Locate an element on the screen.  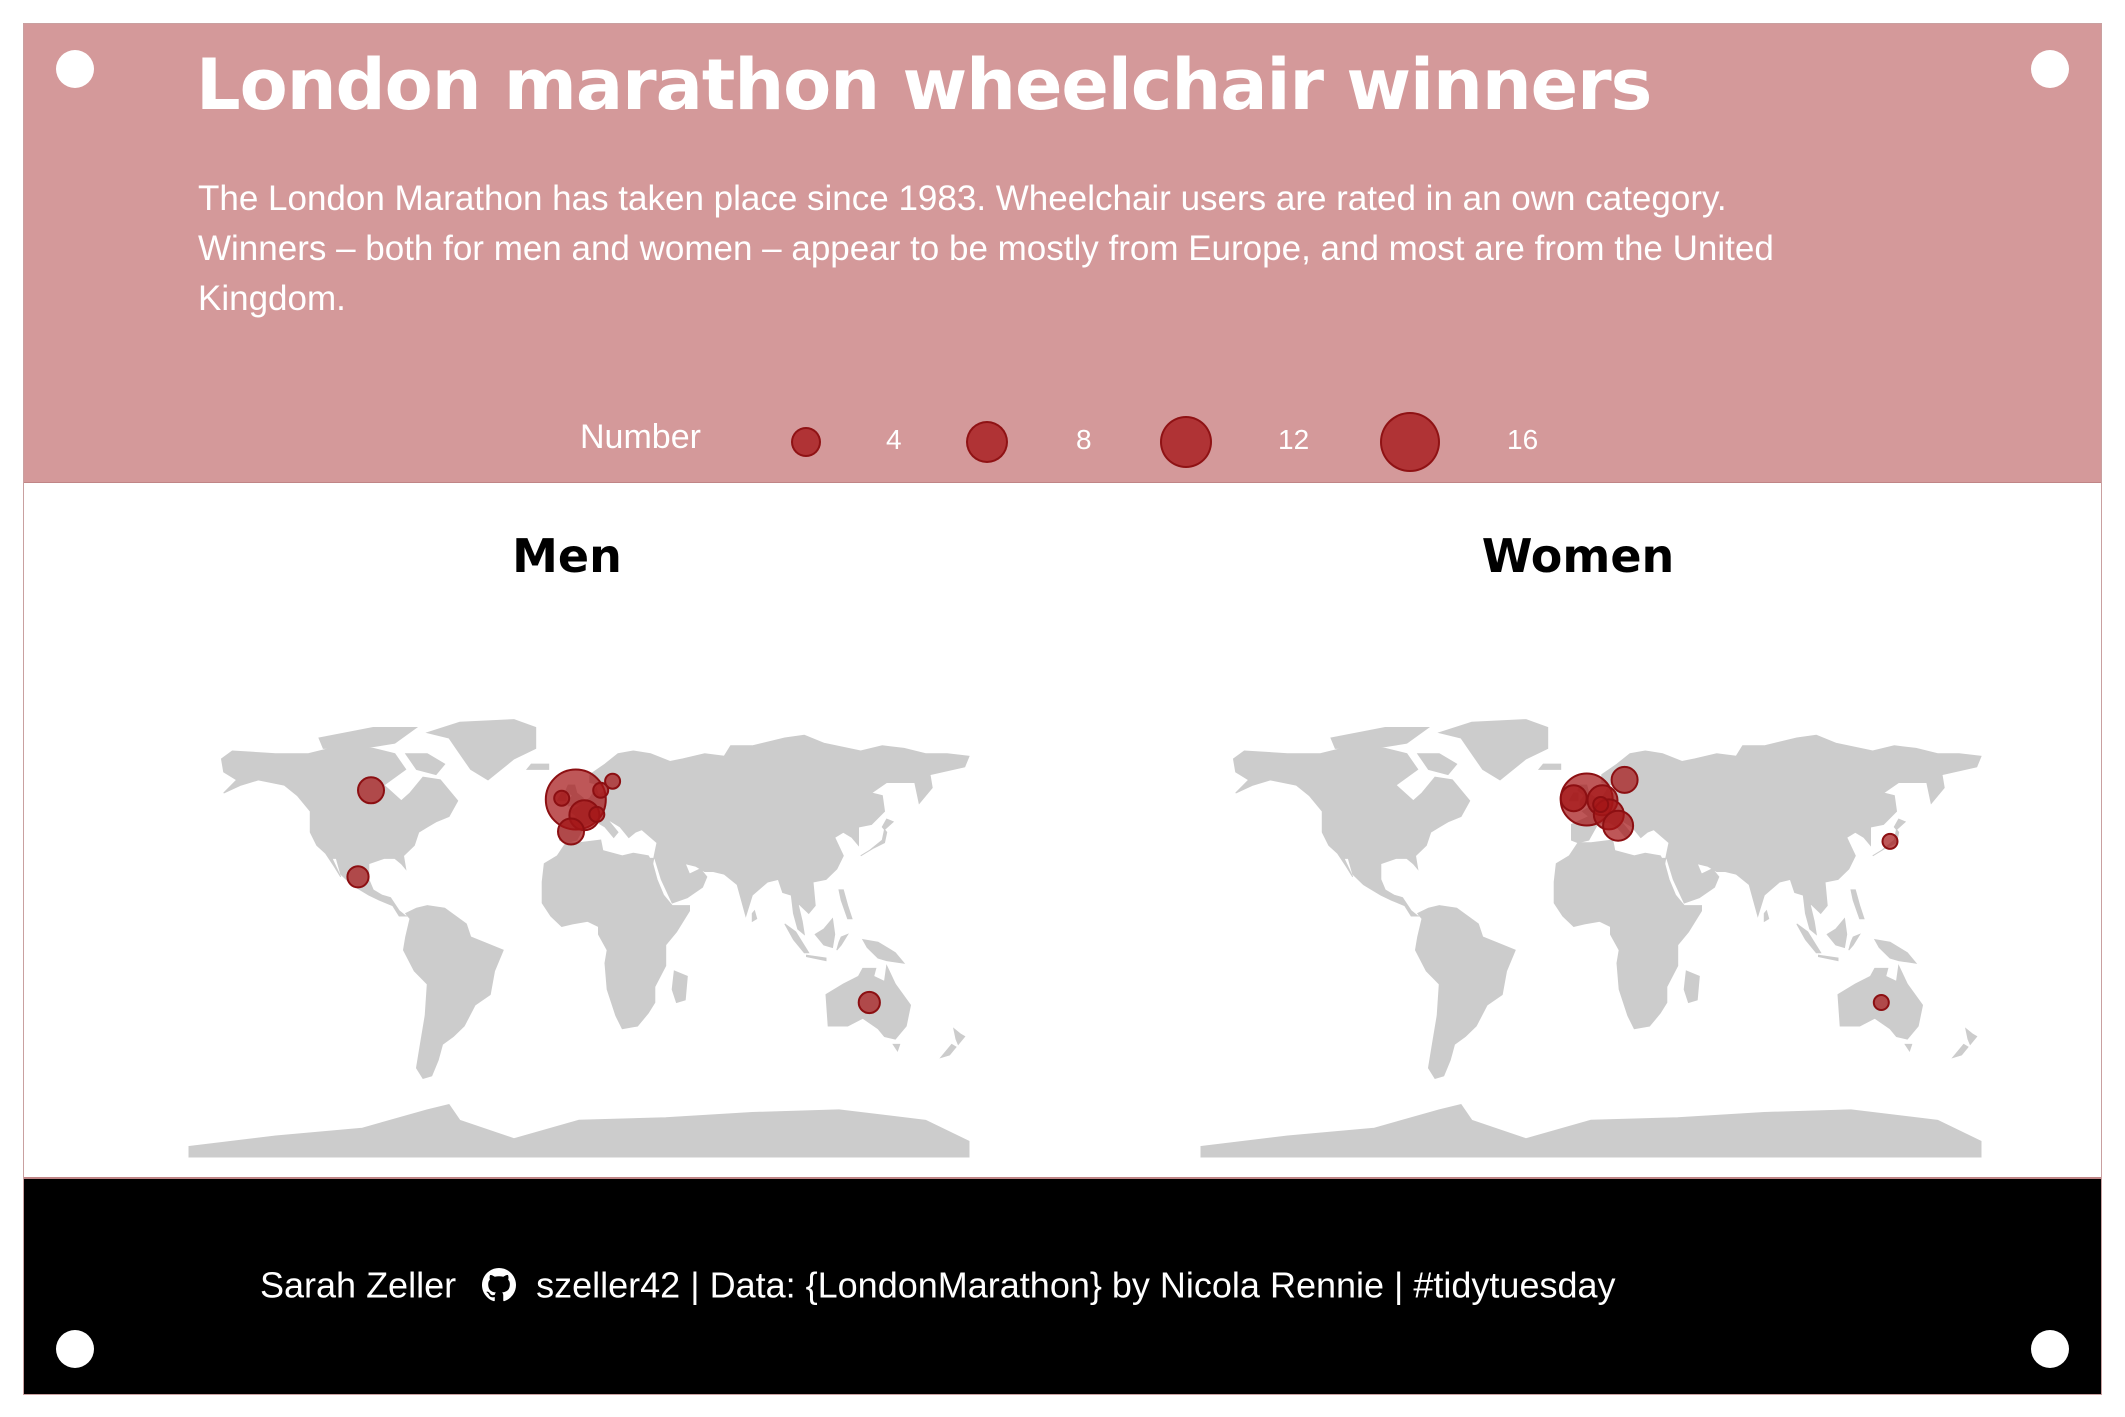
bubble-mexico is located at coordinates (358, 877).